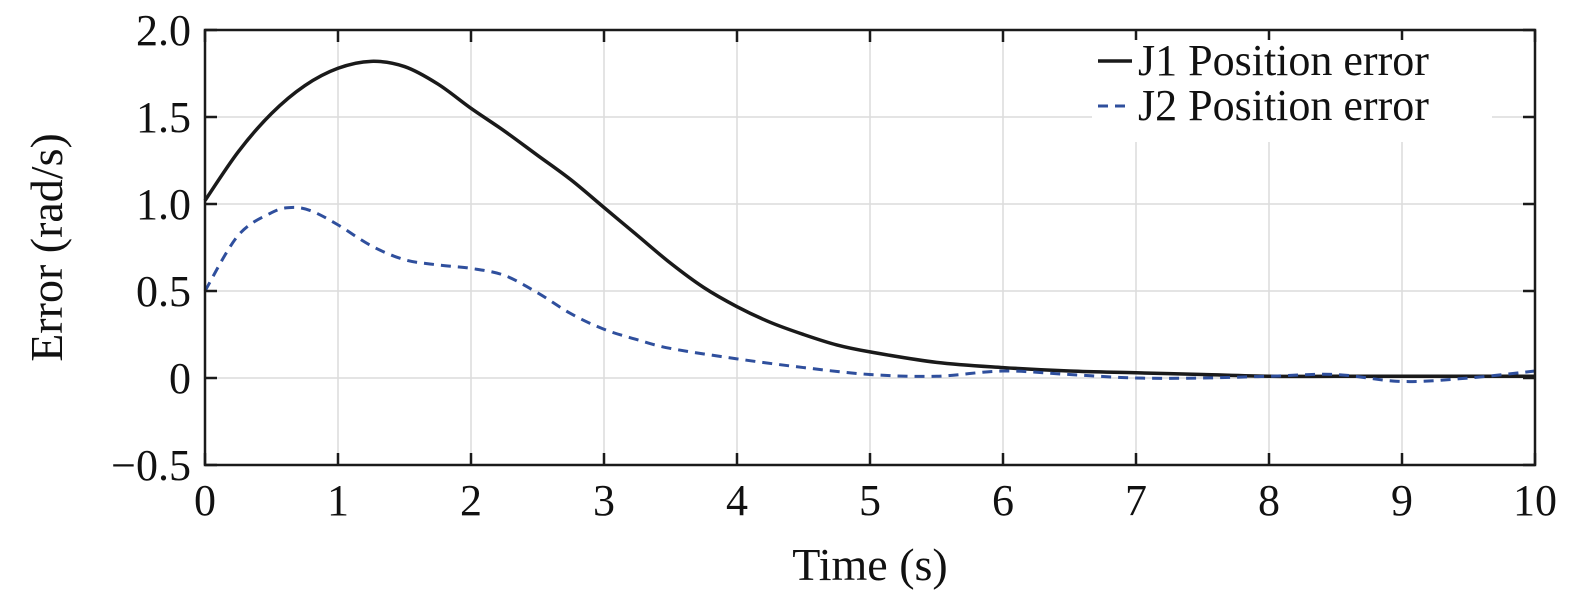  I want to click on x-tick-label: 4, so click(737, 500).